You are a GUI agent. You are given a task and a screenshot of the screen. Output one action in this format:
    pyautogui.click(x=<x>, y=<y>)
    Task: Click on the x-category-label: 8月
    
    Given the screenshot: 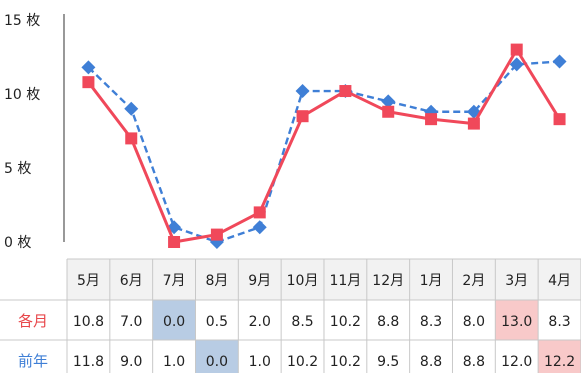 What is the action you would take?
    pyautogui.click(x=216, y=281)
    